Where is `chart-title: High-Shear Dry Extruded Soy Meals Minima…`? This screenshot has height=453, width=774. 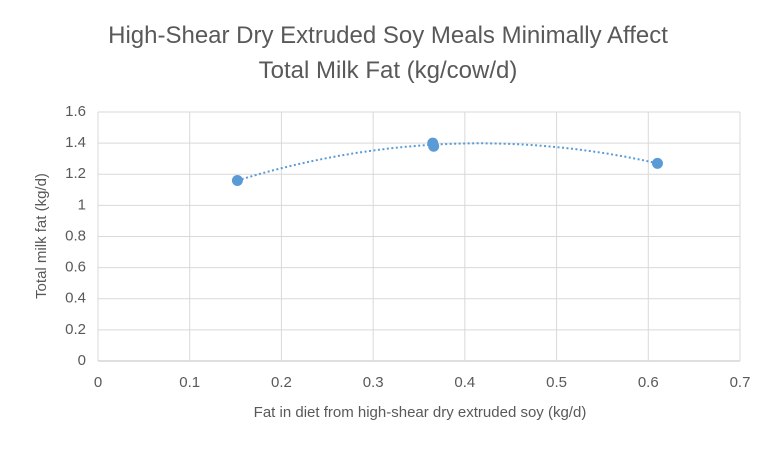 chart-title: High-Shear Dry Extruded Soy Meals Minima… is located at coordinates (388, 53).